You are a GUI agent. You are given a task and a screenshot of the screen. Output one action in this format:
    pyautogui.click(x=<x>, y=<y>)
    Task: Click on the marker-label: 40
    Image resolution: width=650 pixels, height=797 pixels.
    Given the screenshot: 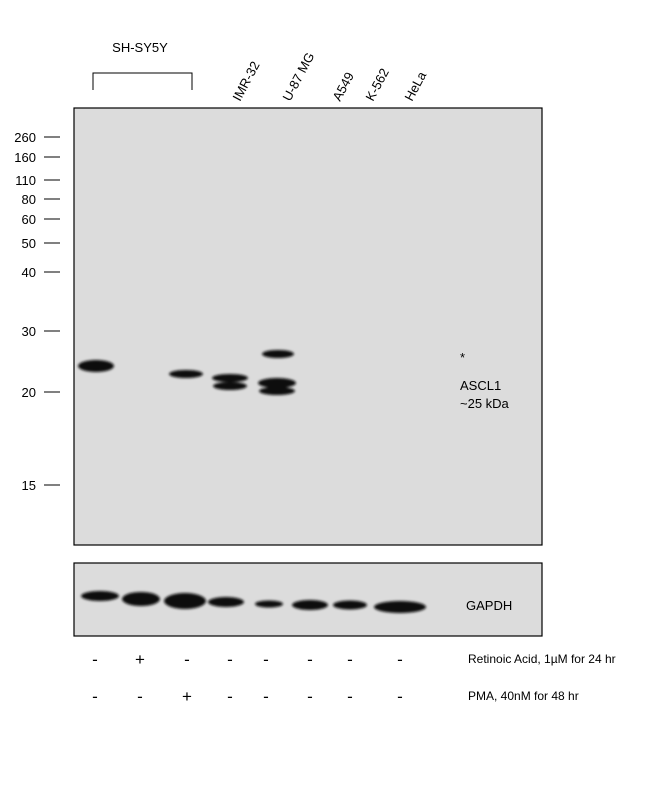 What is the action you would take?
    pyautogui.click(x=29, y=272)
    